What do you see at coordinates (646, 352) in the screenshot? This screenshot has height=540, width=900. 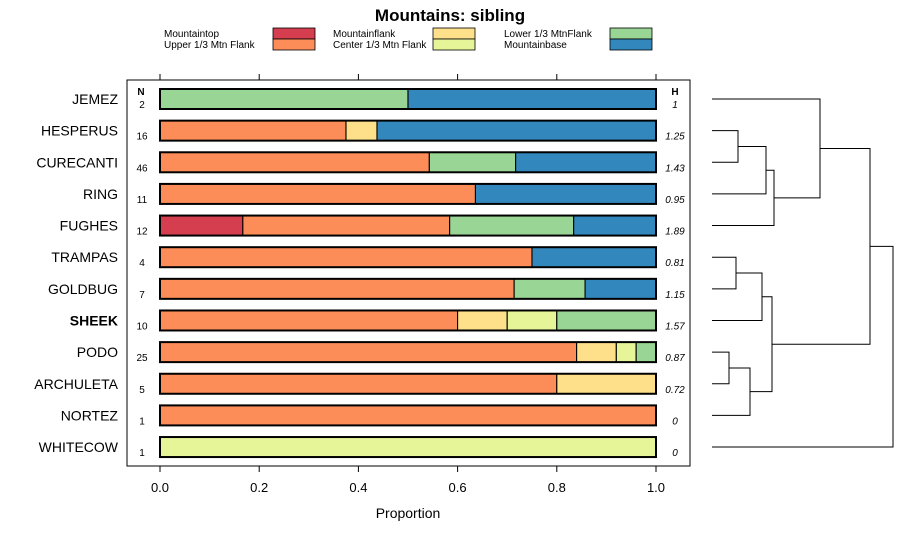 I see `bar-segment-podo-lower-1-3-mtnflank` at bounding box center [646, 352].